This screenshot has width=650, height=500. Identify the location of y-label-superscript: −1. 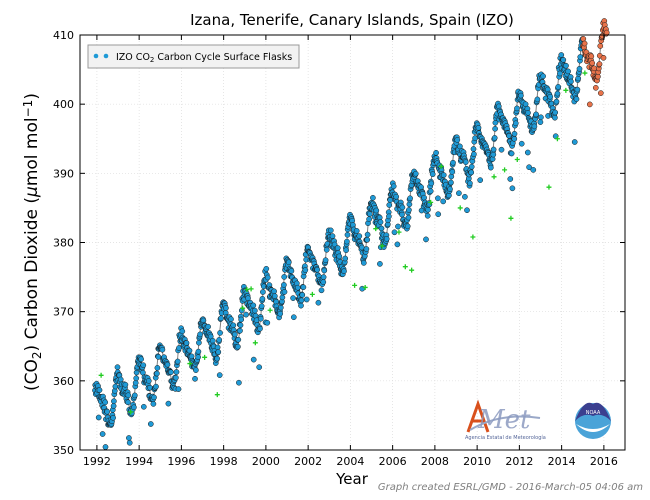
(28, 109).